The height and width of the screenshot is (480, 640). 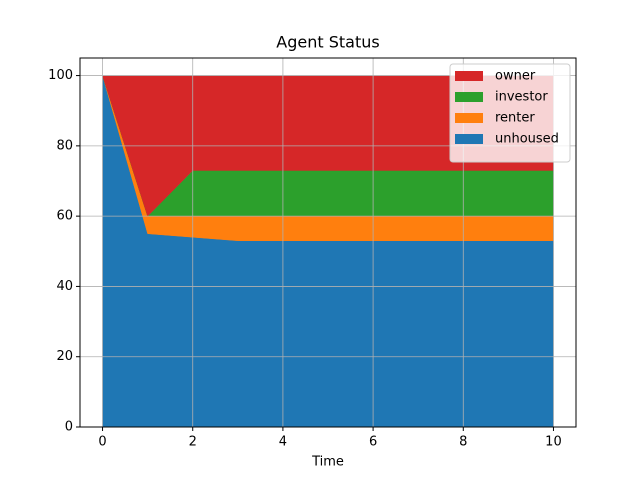 What do you see at coordinates (521, 97) in the screenshot?
I see `legend-label: investor` at bounding box center [521, 97].